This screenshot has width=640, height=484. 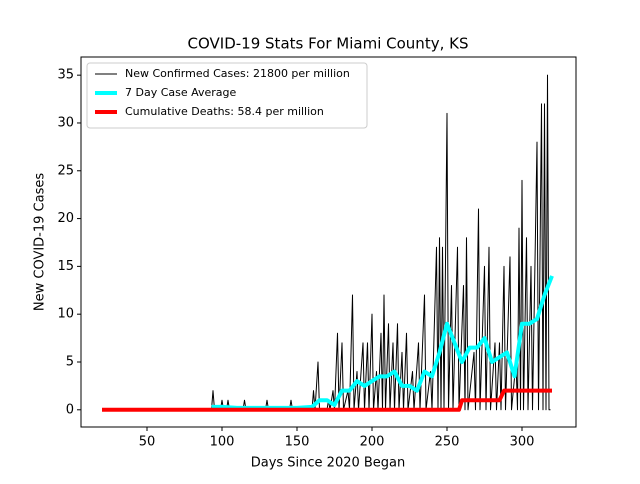 What do you see at coordinates (224, 111) in the screenshot?
I see `legend-label: Cumulative Deaths: 58.4 per million` at bounding box center [224, 111].